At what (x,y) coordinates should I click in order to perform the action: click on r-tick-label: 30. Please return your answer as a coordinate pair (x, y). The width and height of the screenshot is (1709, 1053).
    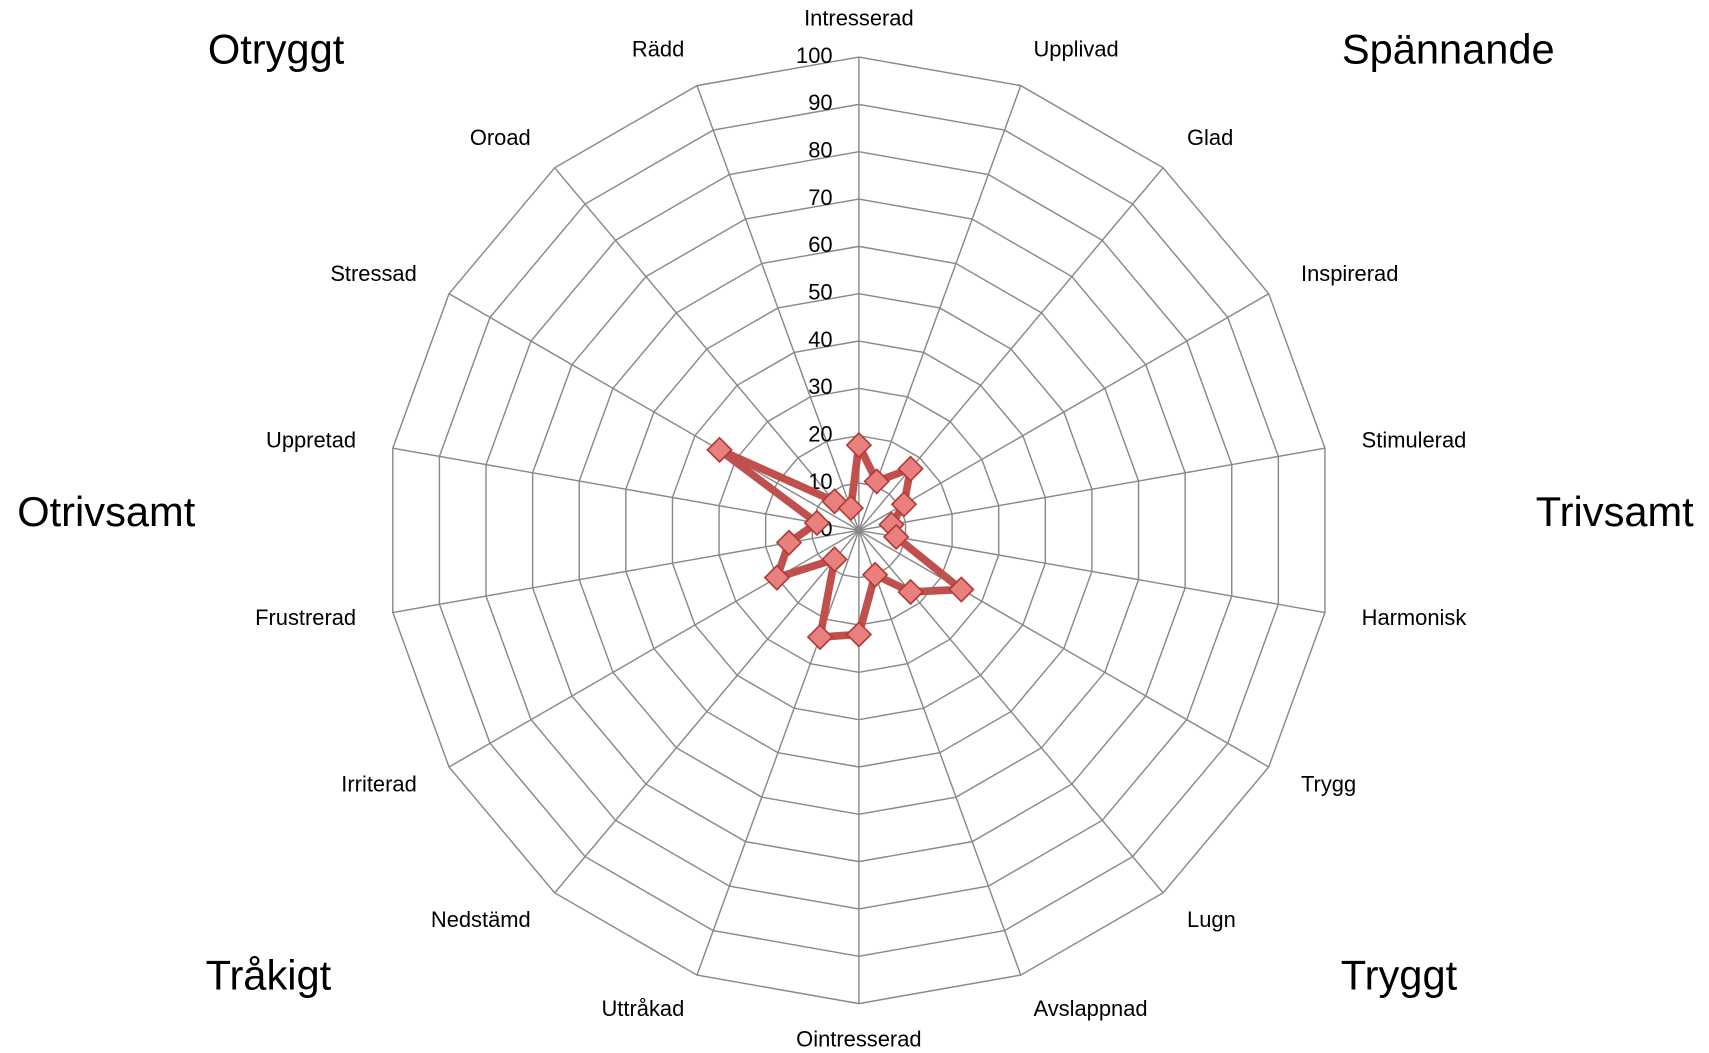
    Looking at the image, I should click on (820, 386).